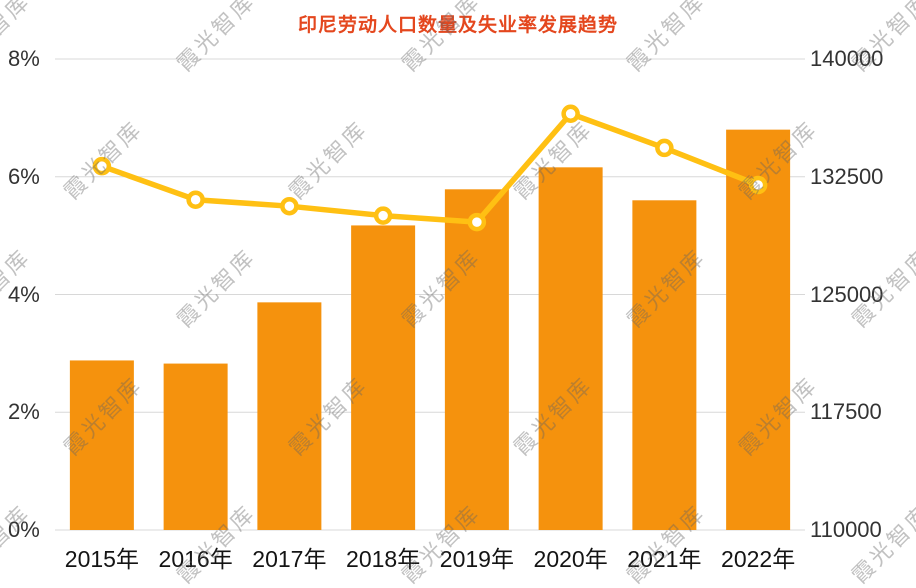  I want to click on bar-2018年, so click(383, 378).